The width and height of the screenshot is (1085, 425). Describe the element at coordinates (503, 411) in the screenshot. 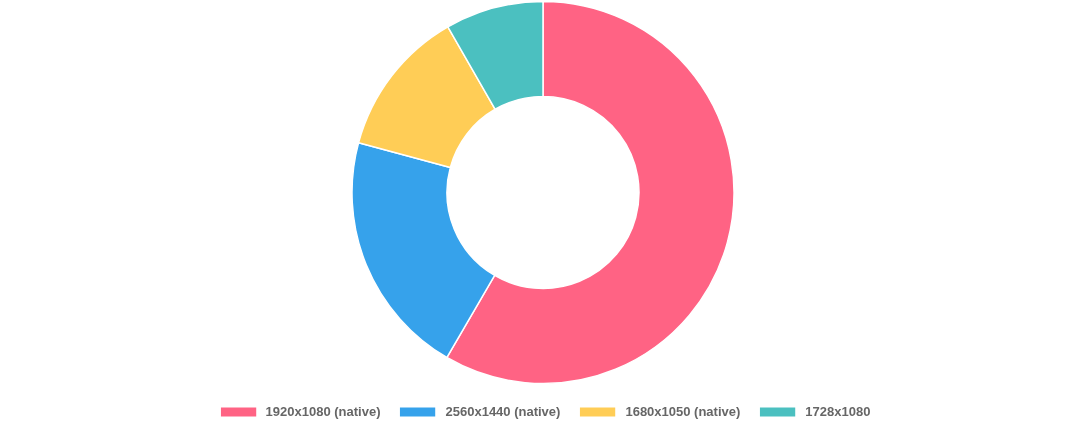

I see `legend-label: 2560x1440 (native)` at that location.